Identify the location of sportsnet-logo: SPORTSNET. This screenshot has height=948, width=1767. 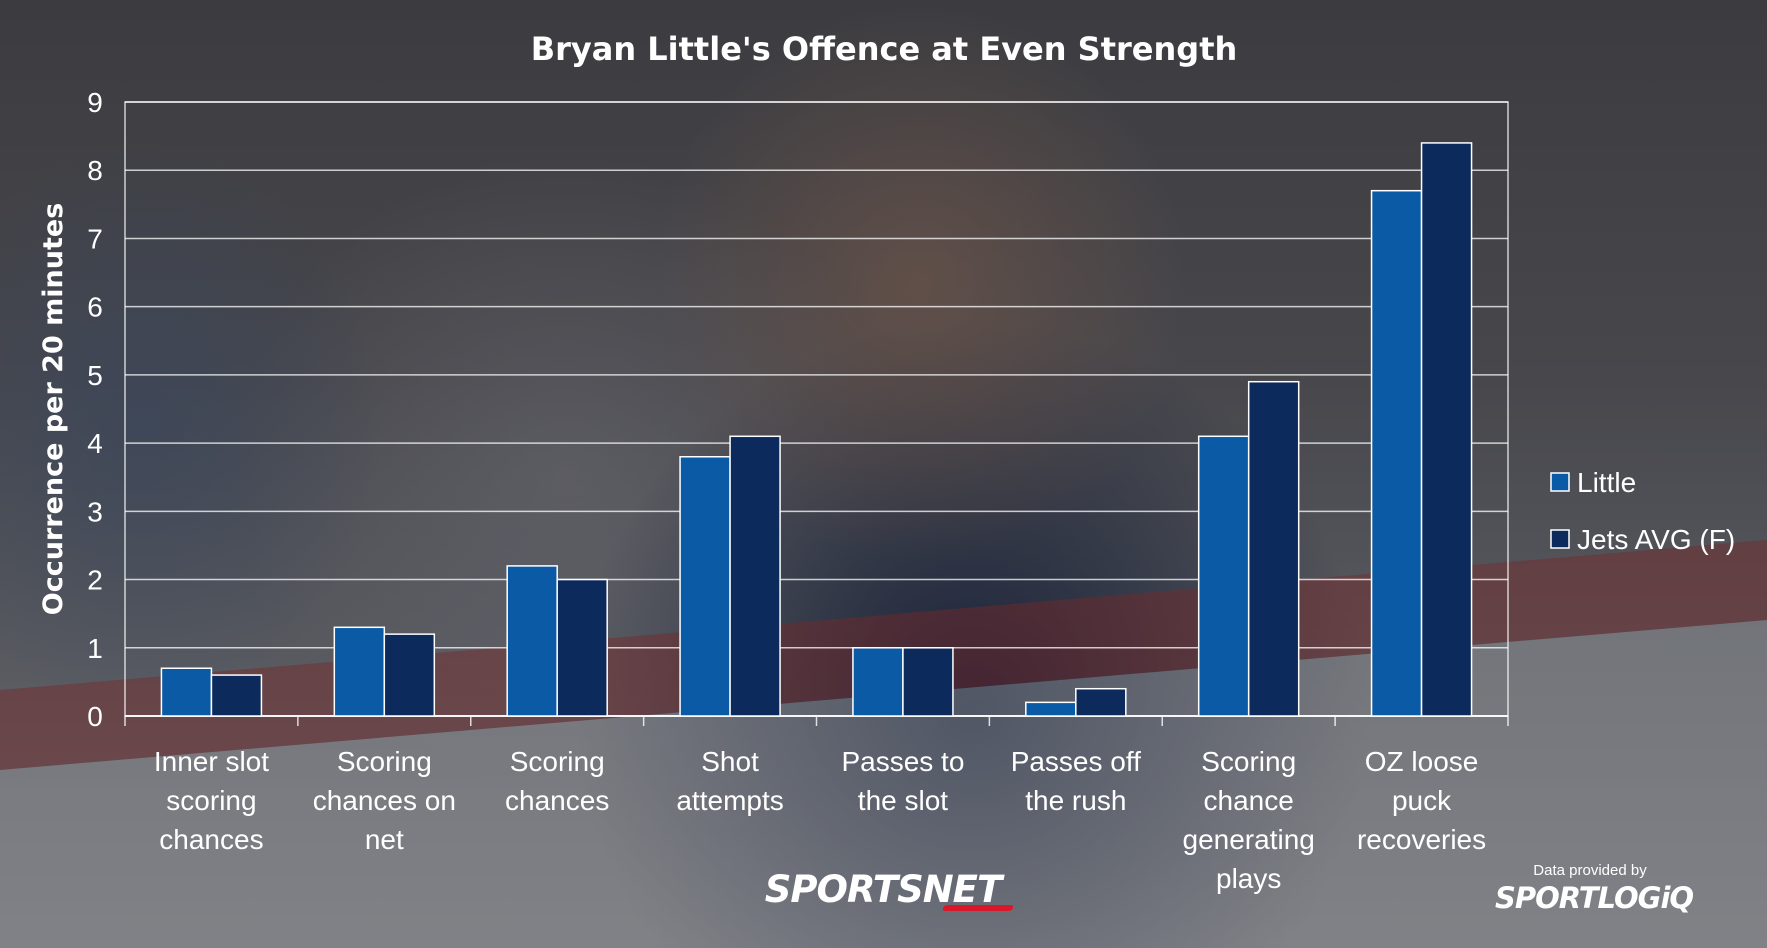
(883, 890).